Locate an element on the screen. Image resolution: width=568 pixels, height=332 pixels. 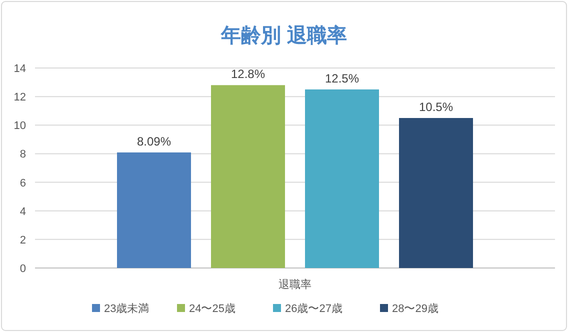
legend-label: 23歳未満 is located at coordinates (127, 308).